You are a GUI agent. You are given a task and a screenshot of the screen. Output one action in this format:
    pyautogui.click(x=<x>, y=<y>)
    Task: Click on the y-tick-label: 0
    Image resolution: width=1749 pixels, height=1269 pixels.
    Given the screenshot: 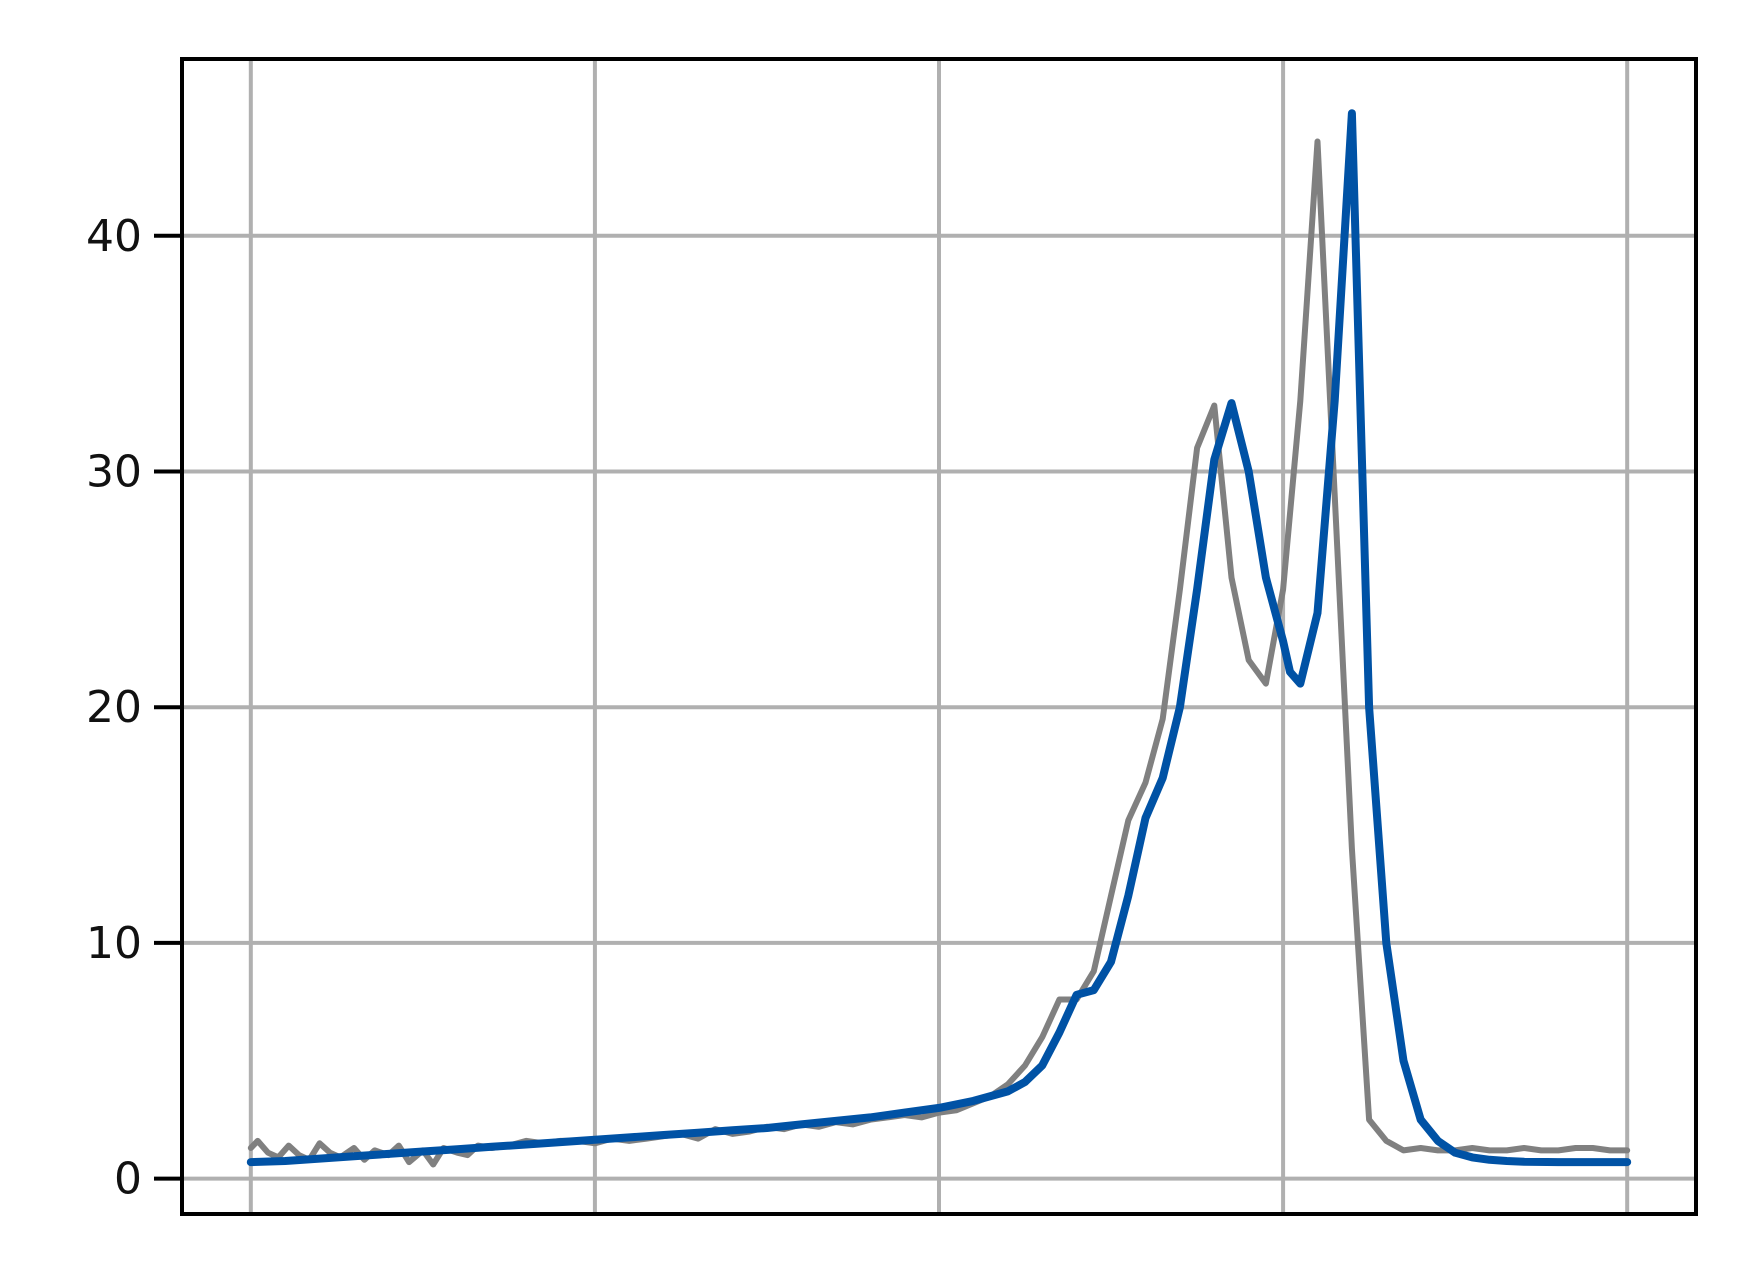 What is the action you would take?
    pyautogui.click(x=128, y=1179)
    